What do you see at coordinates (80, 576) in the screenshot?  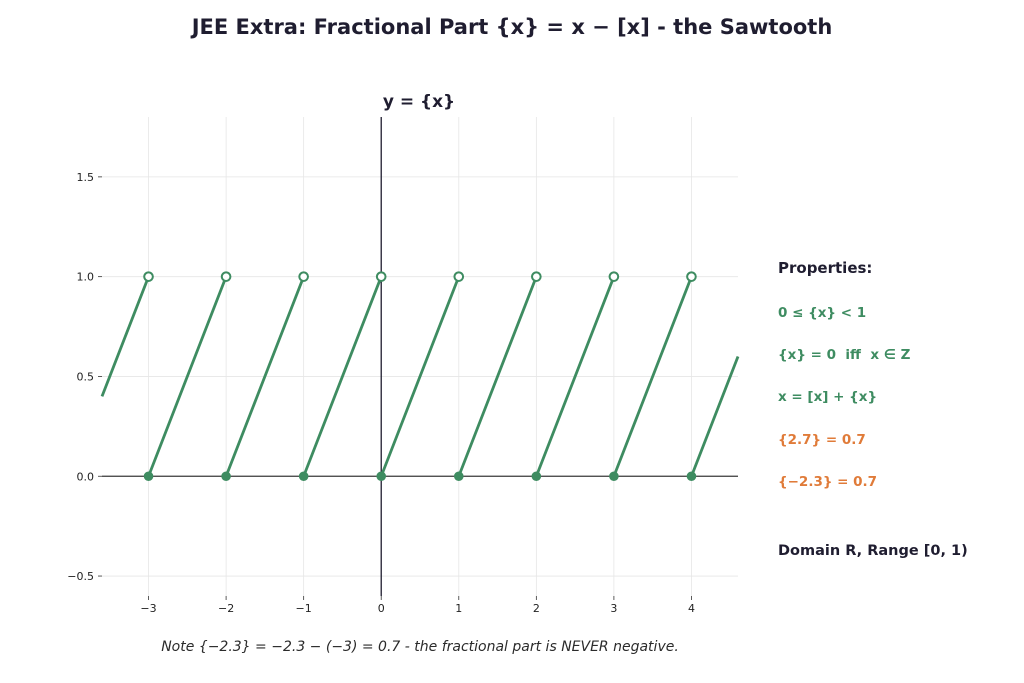 I see `y-tick-label: −0.5` at bounding box center [80, 576].